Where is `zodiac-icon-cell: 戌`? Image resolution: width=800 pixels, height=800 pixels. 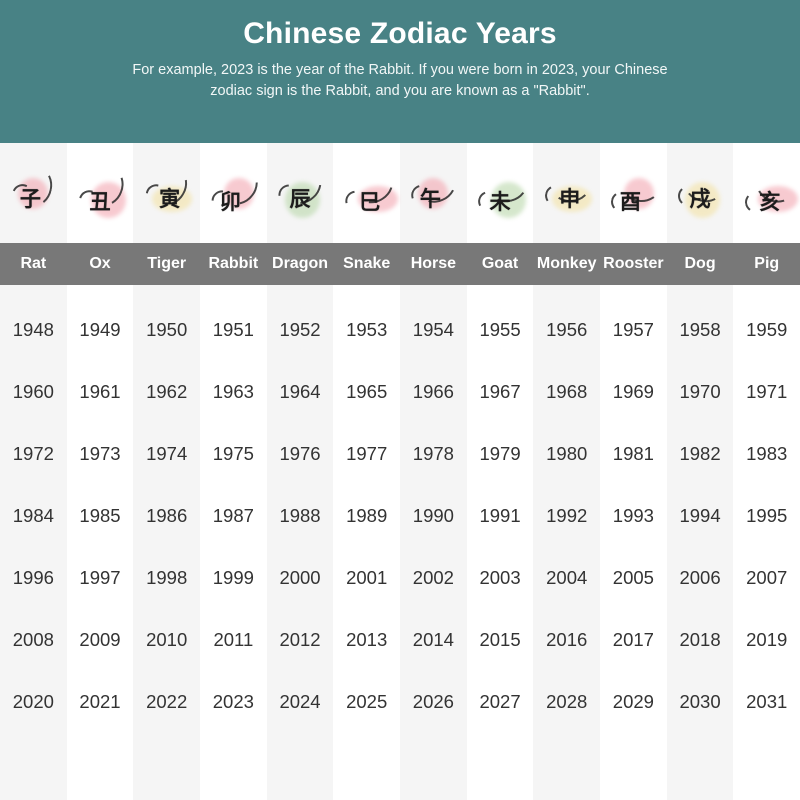 zodiac-icon-cell: 戌 is located at coordinates (700, 193).